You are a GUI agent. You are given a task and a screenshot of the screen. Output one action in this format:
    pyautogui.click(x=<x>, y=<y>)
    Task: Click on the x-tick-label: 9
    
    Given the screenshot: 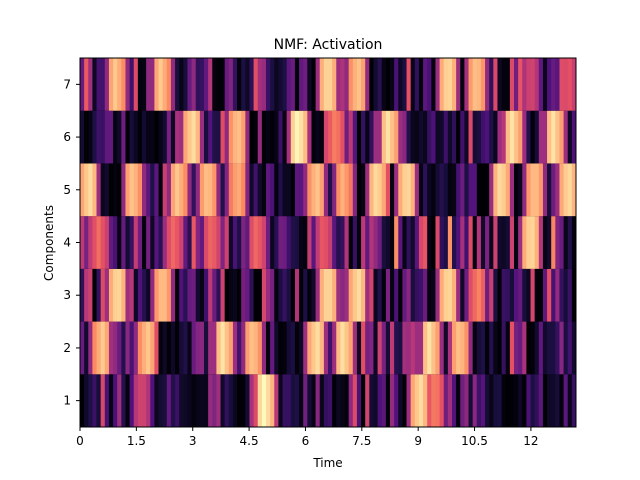 What is the action you would take?
    pyautogui.click(x=418, y=441)
    